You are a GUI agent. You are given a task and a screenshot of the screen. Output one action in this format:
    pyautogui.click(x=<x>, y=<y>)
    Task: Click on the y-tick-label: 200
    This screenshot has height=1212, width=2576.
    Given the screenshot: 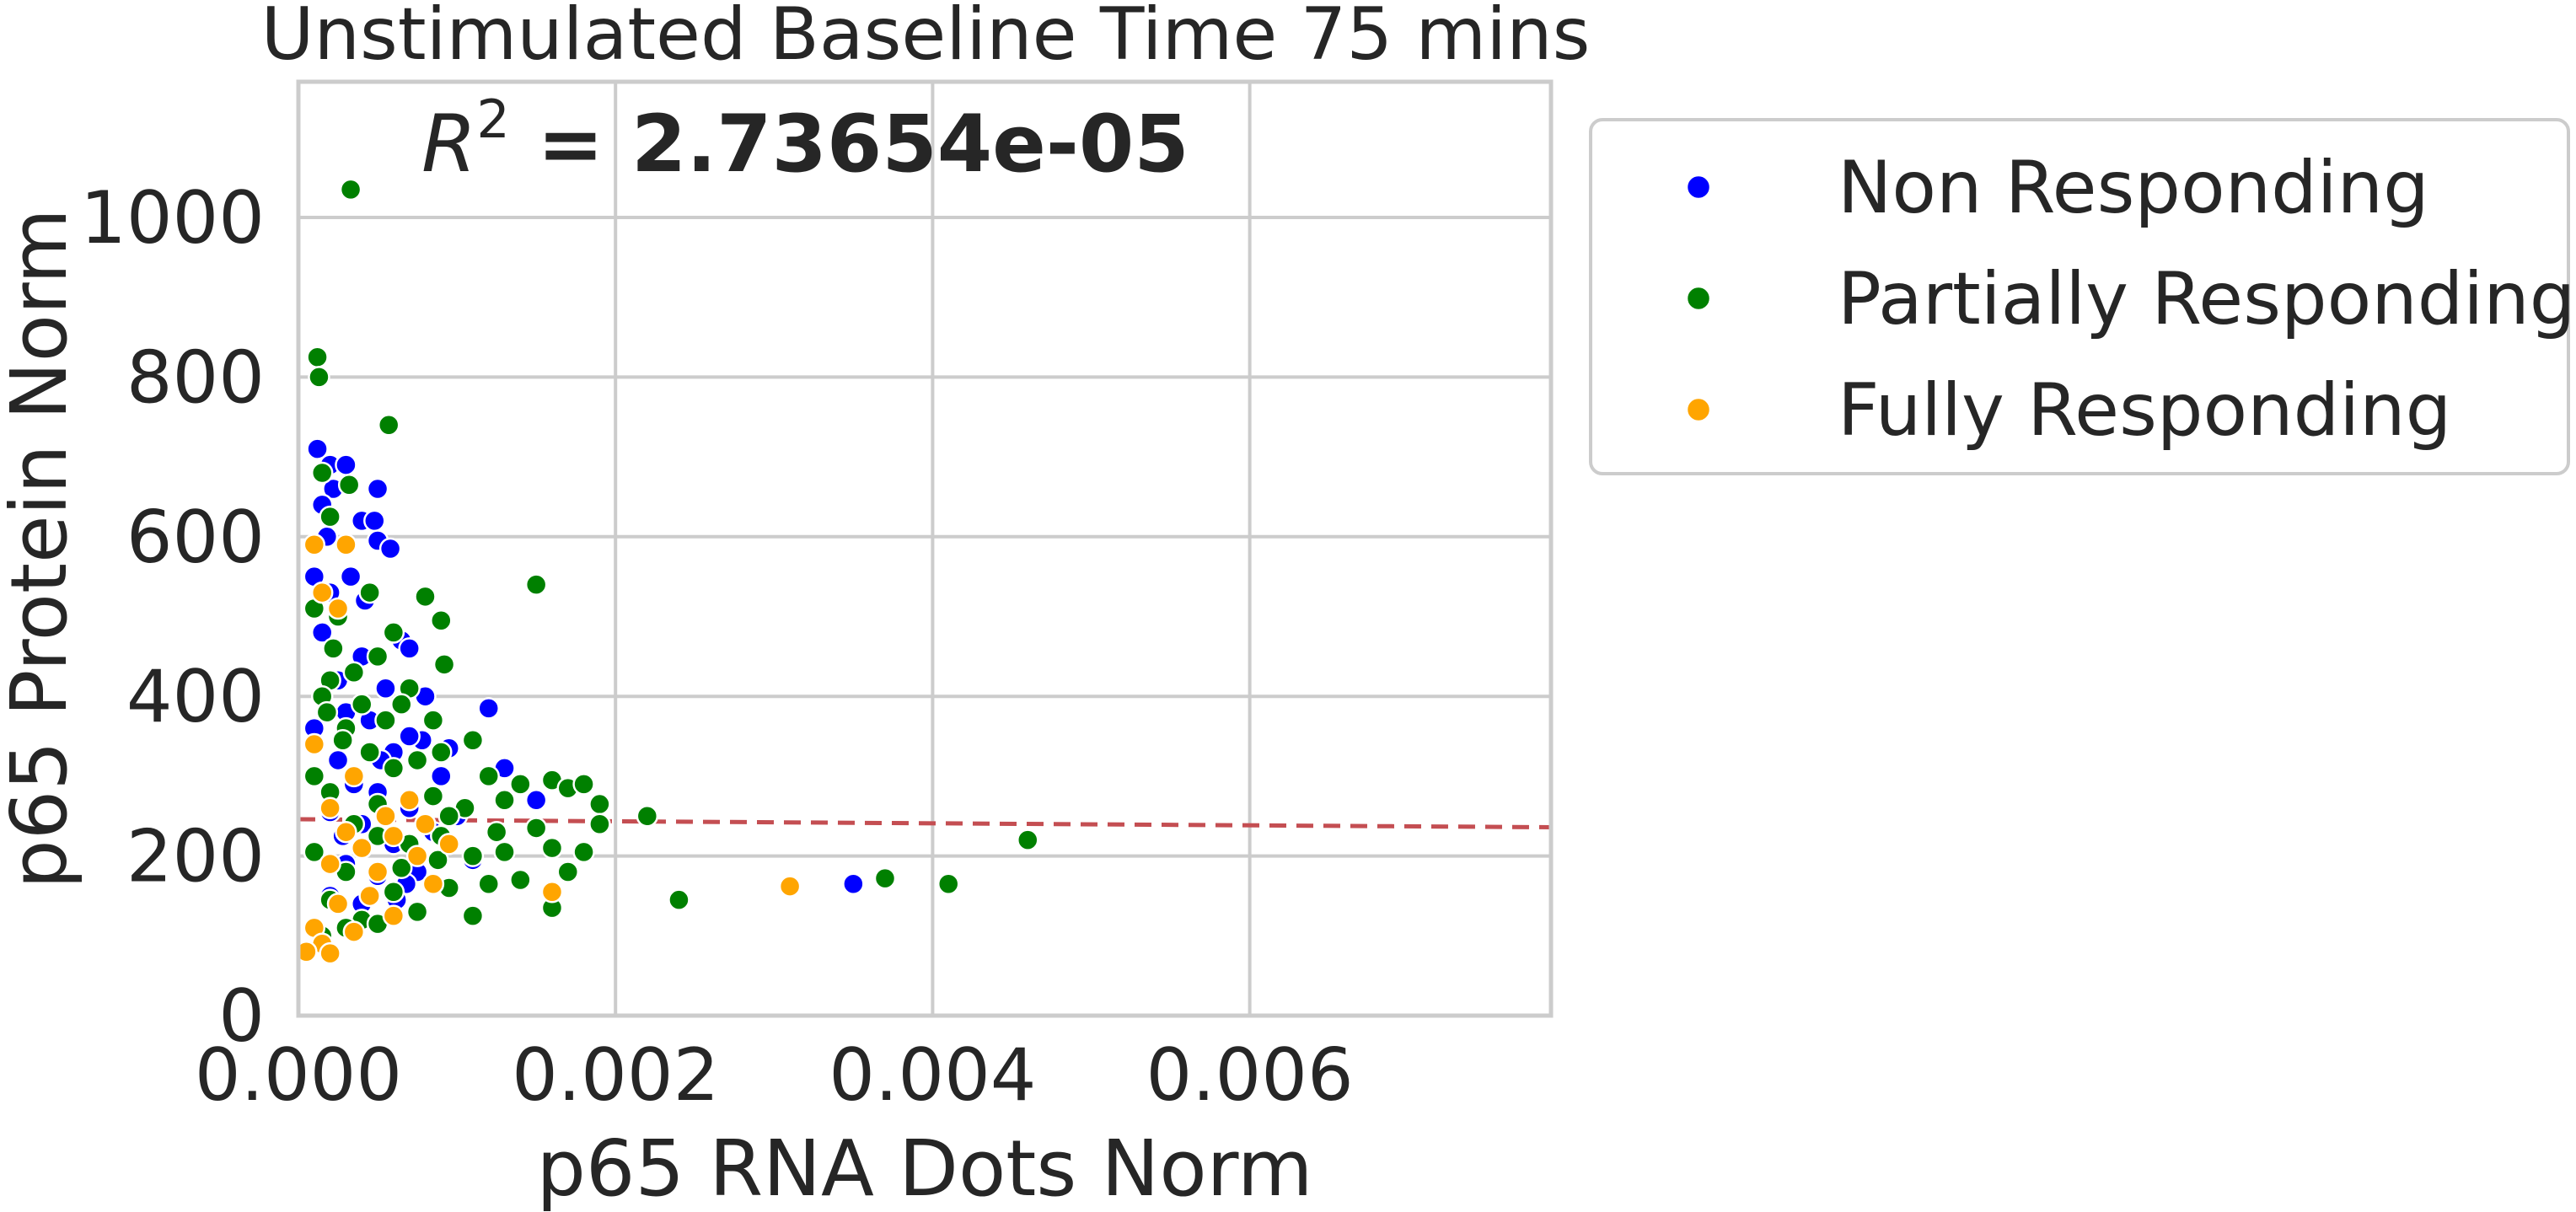 What is the action you would take?
    pyautogui.click(x=195, y=857)
    